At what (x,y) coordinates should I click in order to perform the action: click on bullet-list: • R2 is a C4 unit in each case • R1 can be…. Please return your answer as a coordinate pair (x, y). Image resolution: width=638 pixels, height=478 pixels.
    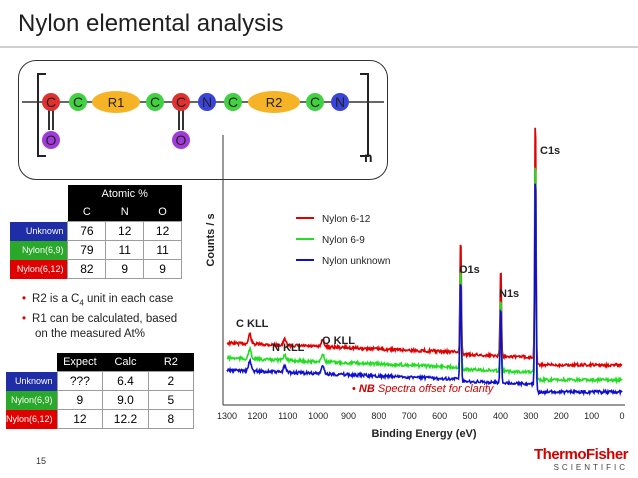
    Looking at the image, I should click on (99, 318).